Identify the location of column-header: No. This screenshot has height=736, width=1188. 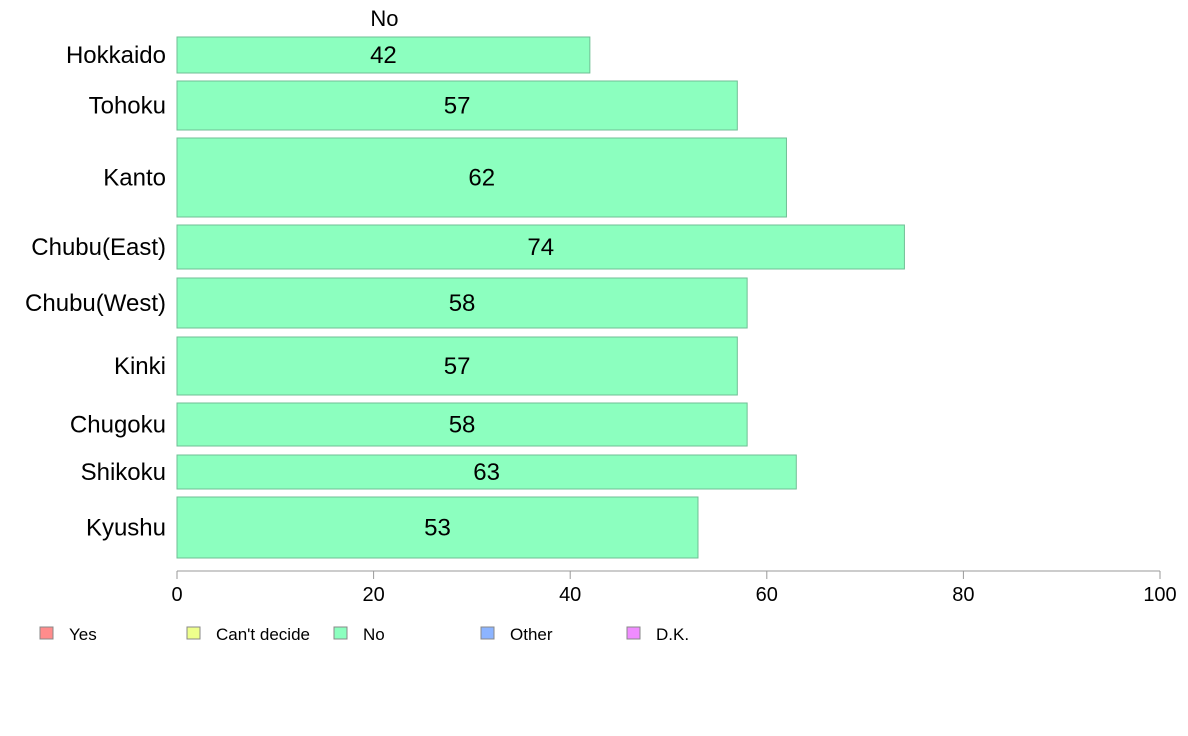
(384, 18).